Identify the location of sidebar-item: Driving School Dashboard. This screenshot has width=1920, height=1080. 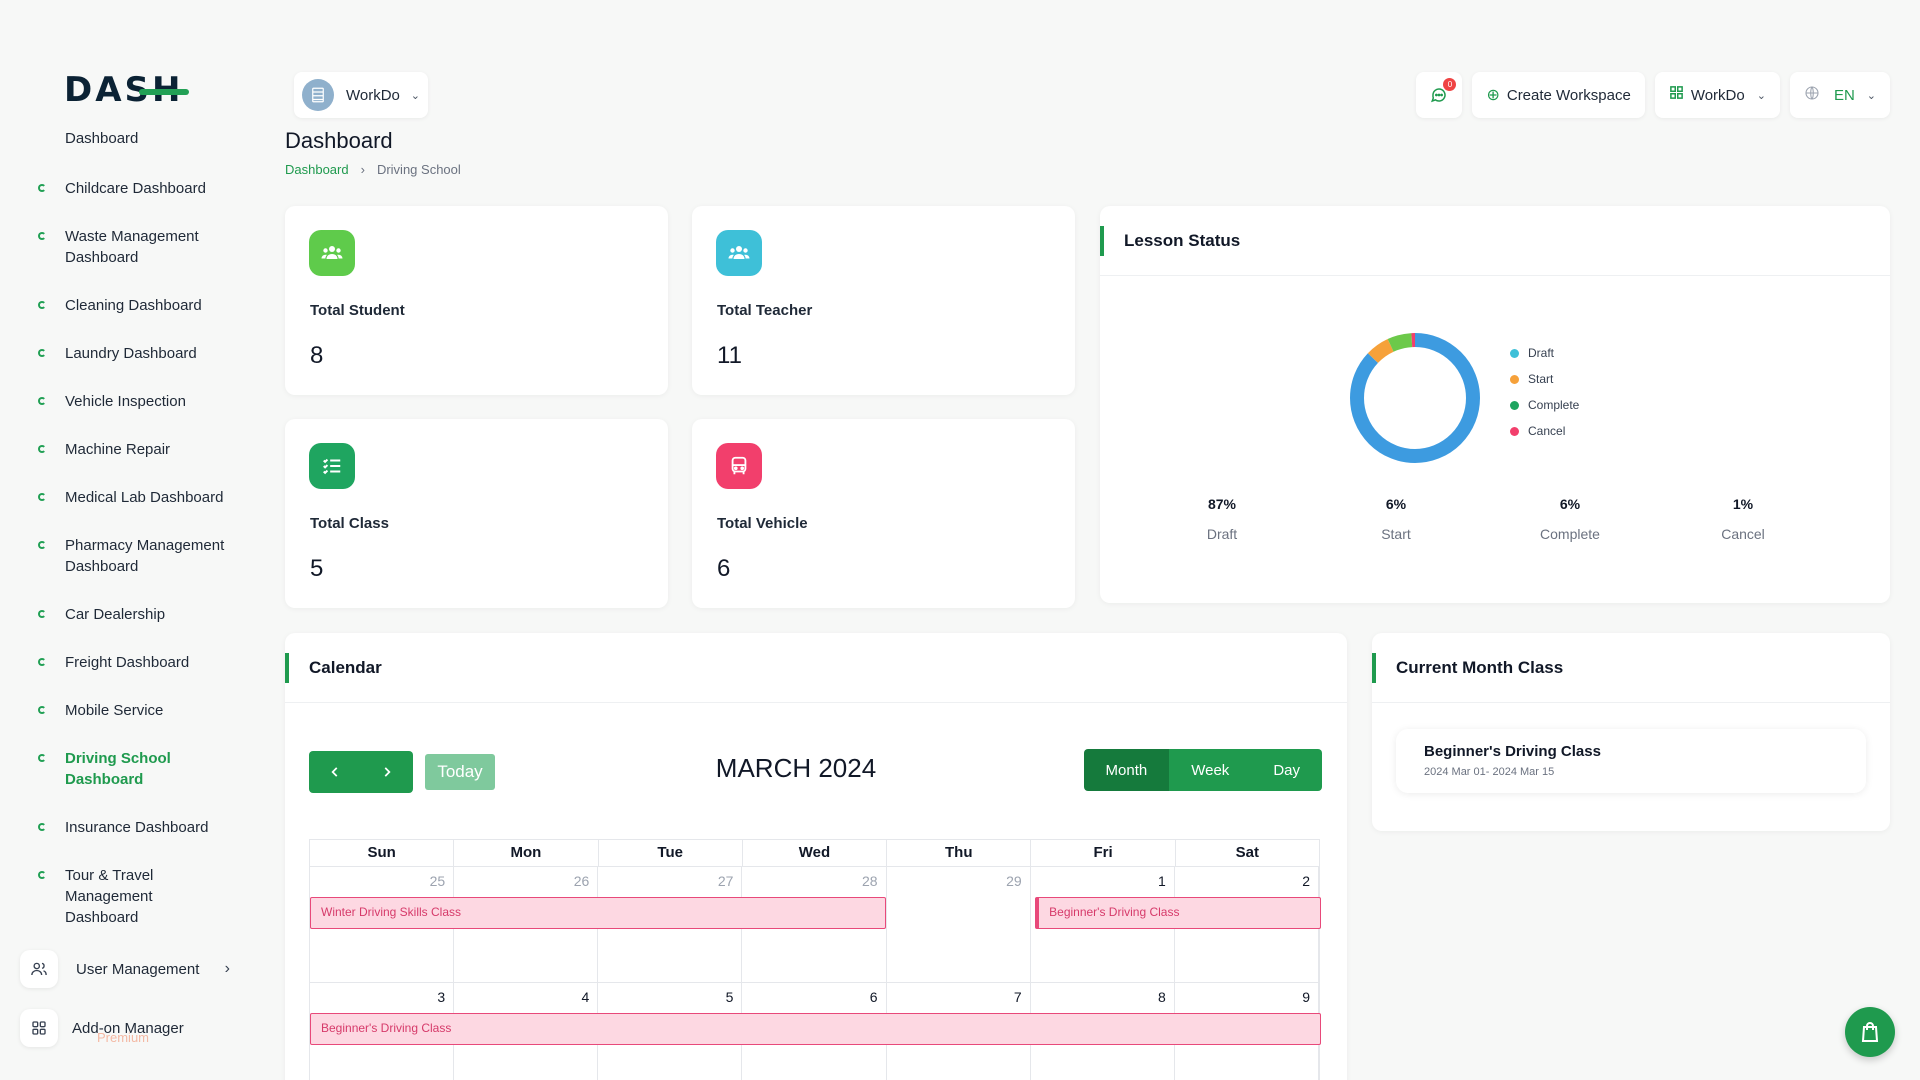
(148, 769).